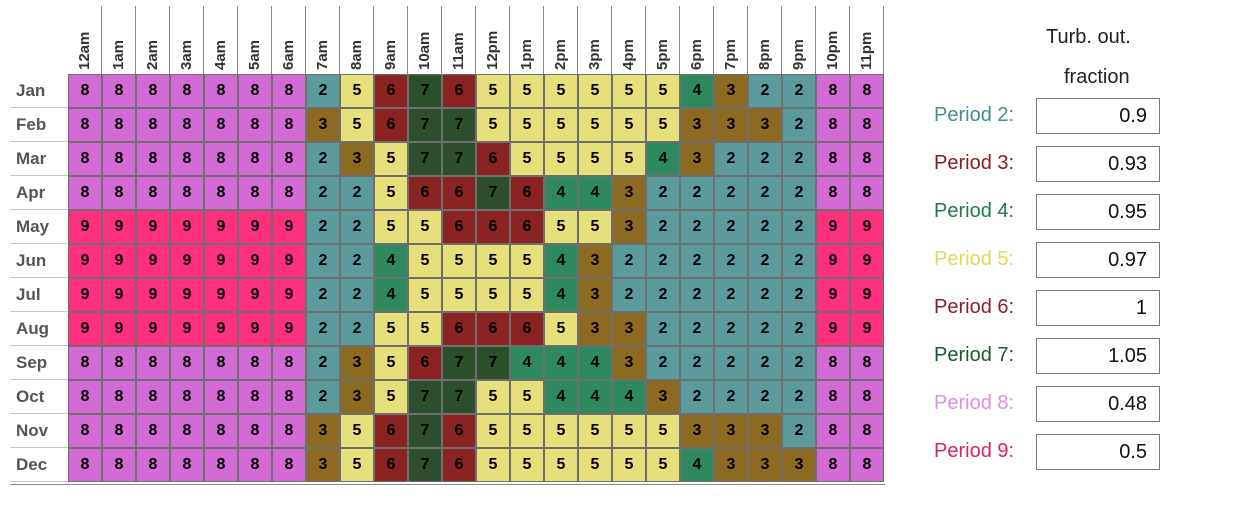 Image resolution: width=1233 pixels, height=512 pixels. What do you see at coordinates (1098, 164) in the screenshot?
I see `period-value-input: 0.93` at bounding box center [1098, 164].